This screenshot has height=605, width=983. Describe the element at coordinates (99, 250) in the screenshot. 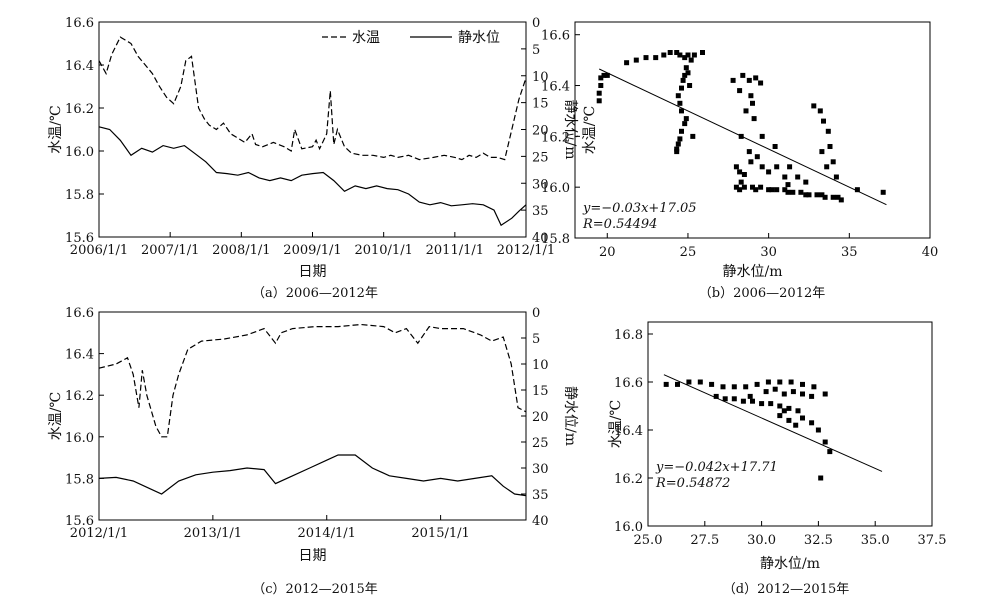

I see `x-tick-label: 2006/1/1` at that location.